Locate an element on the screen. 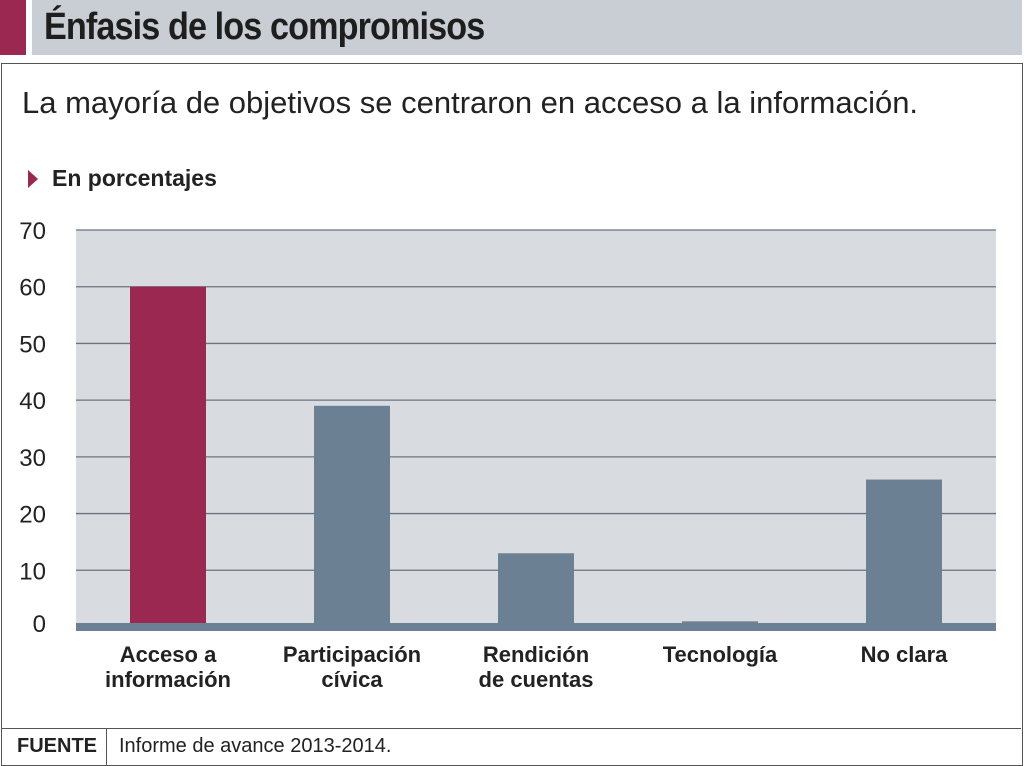 The height and width of the screenshot is (766, 1024). x-tick-label: información is located at coordinates (168, 679).